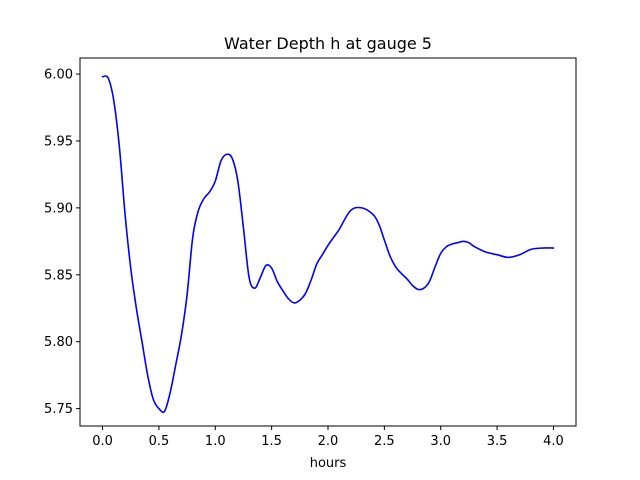 This screenshot has height=480, width=640. I want to click on x-tick-label: 2.0, so click(328, 441).